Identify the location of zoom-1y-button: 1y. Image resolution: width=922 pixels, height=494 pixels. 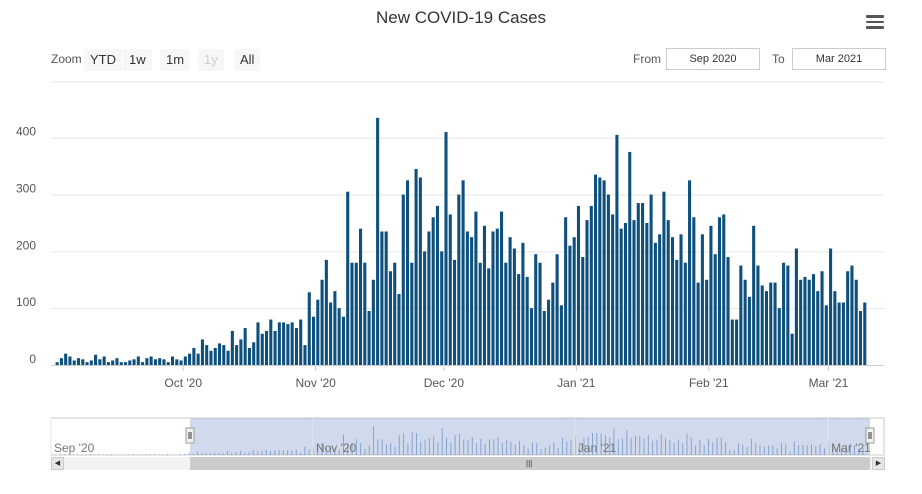
(211, 60).